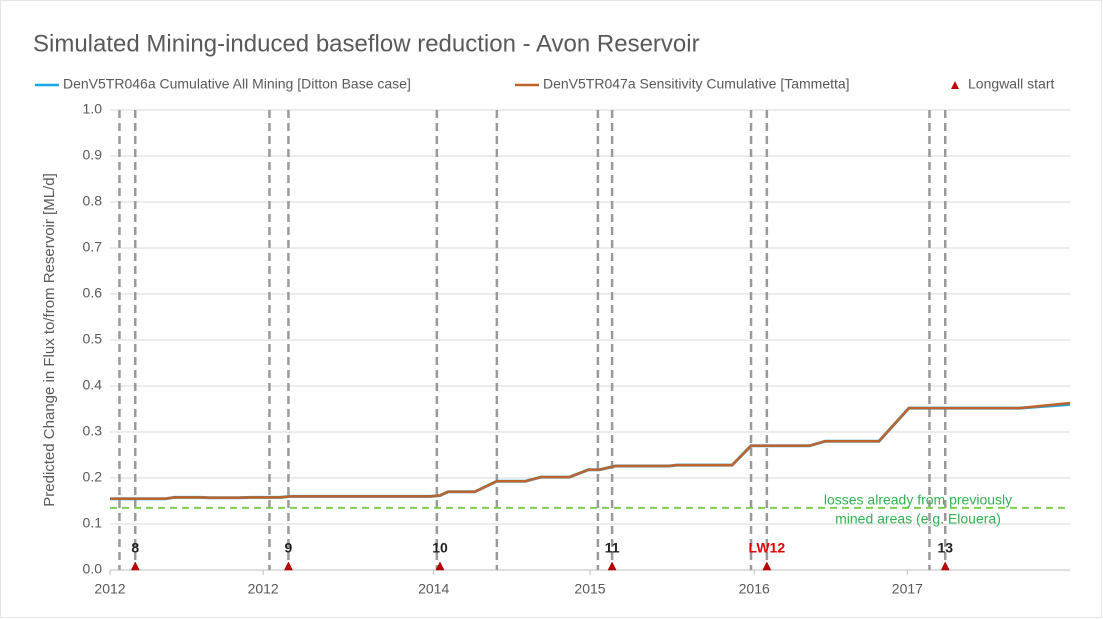  What do you see at coordinates (612, 548) in the screenshot?
I see `longwall-label: 11` at bounding box center [612, 548].